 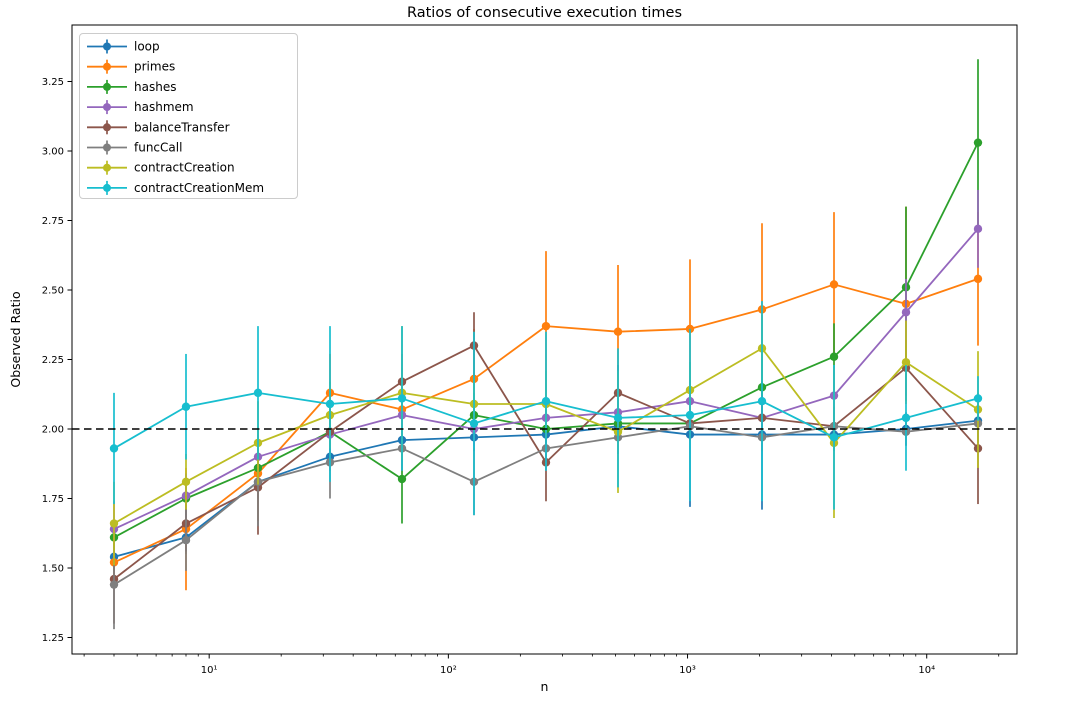 I want to click on legend-entry-hashmem: hashmem, so click(x=140, y=107).